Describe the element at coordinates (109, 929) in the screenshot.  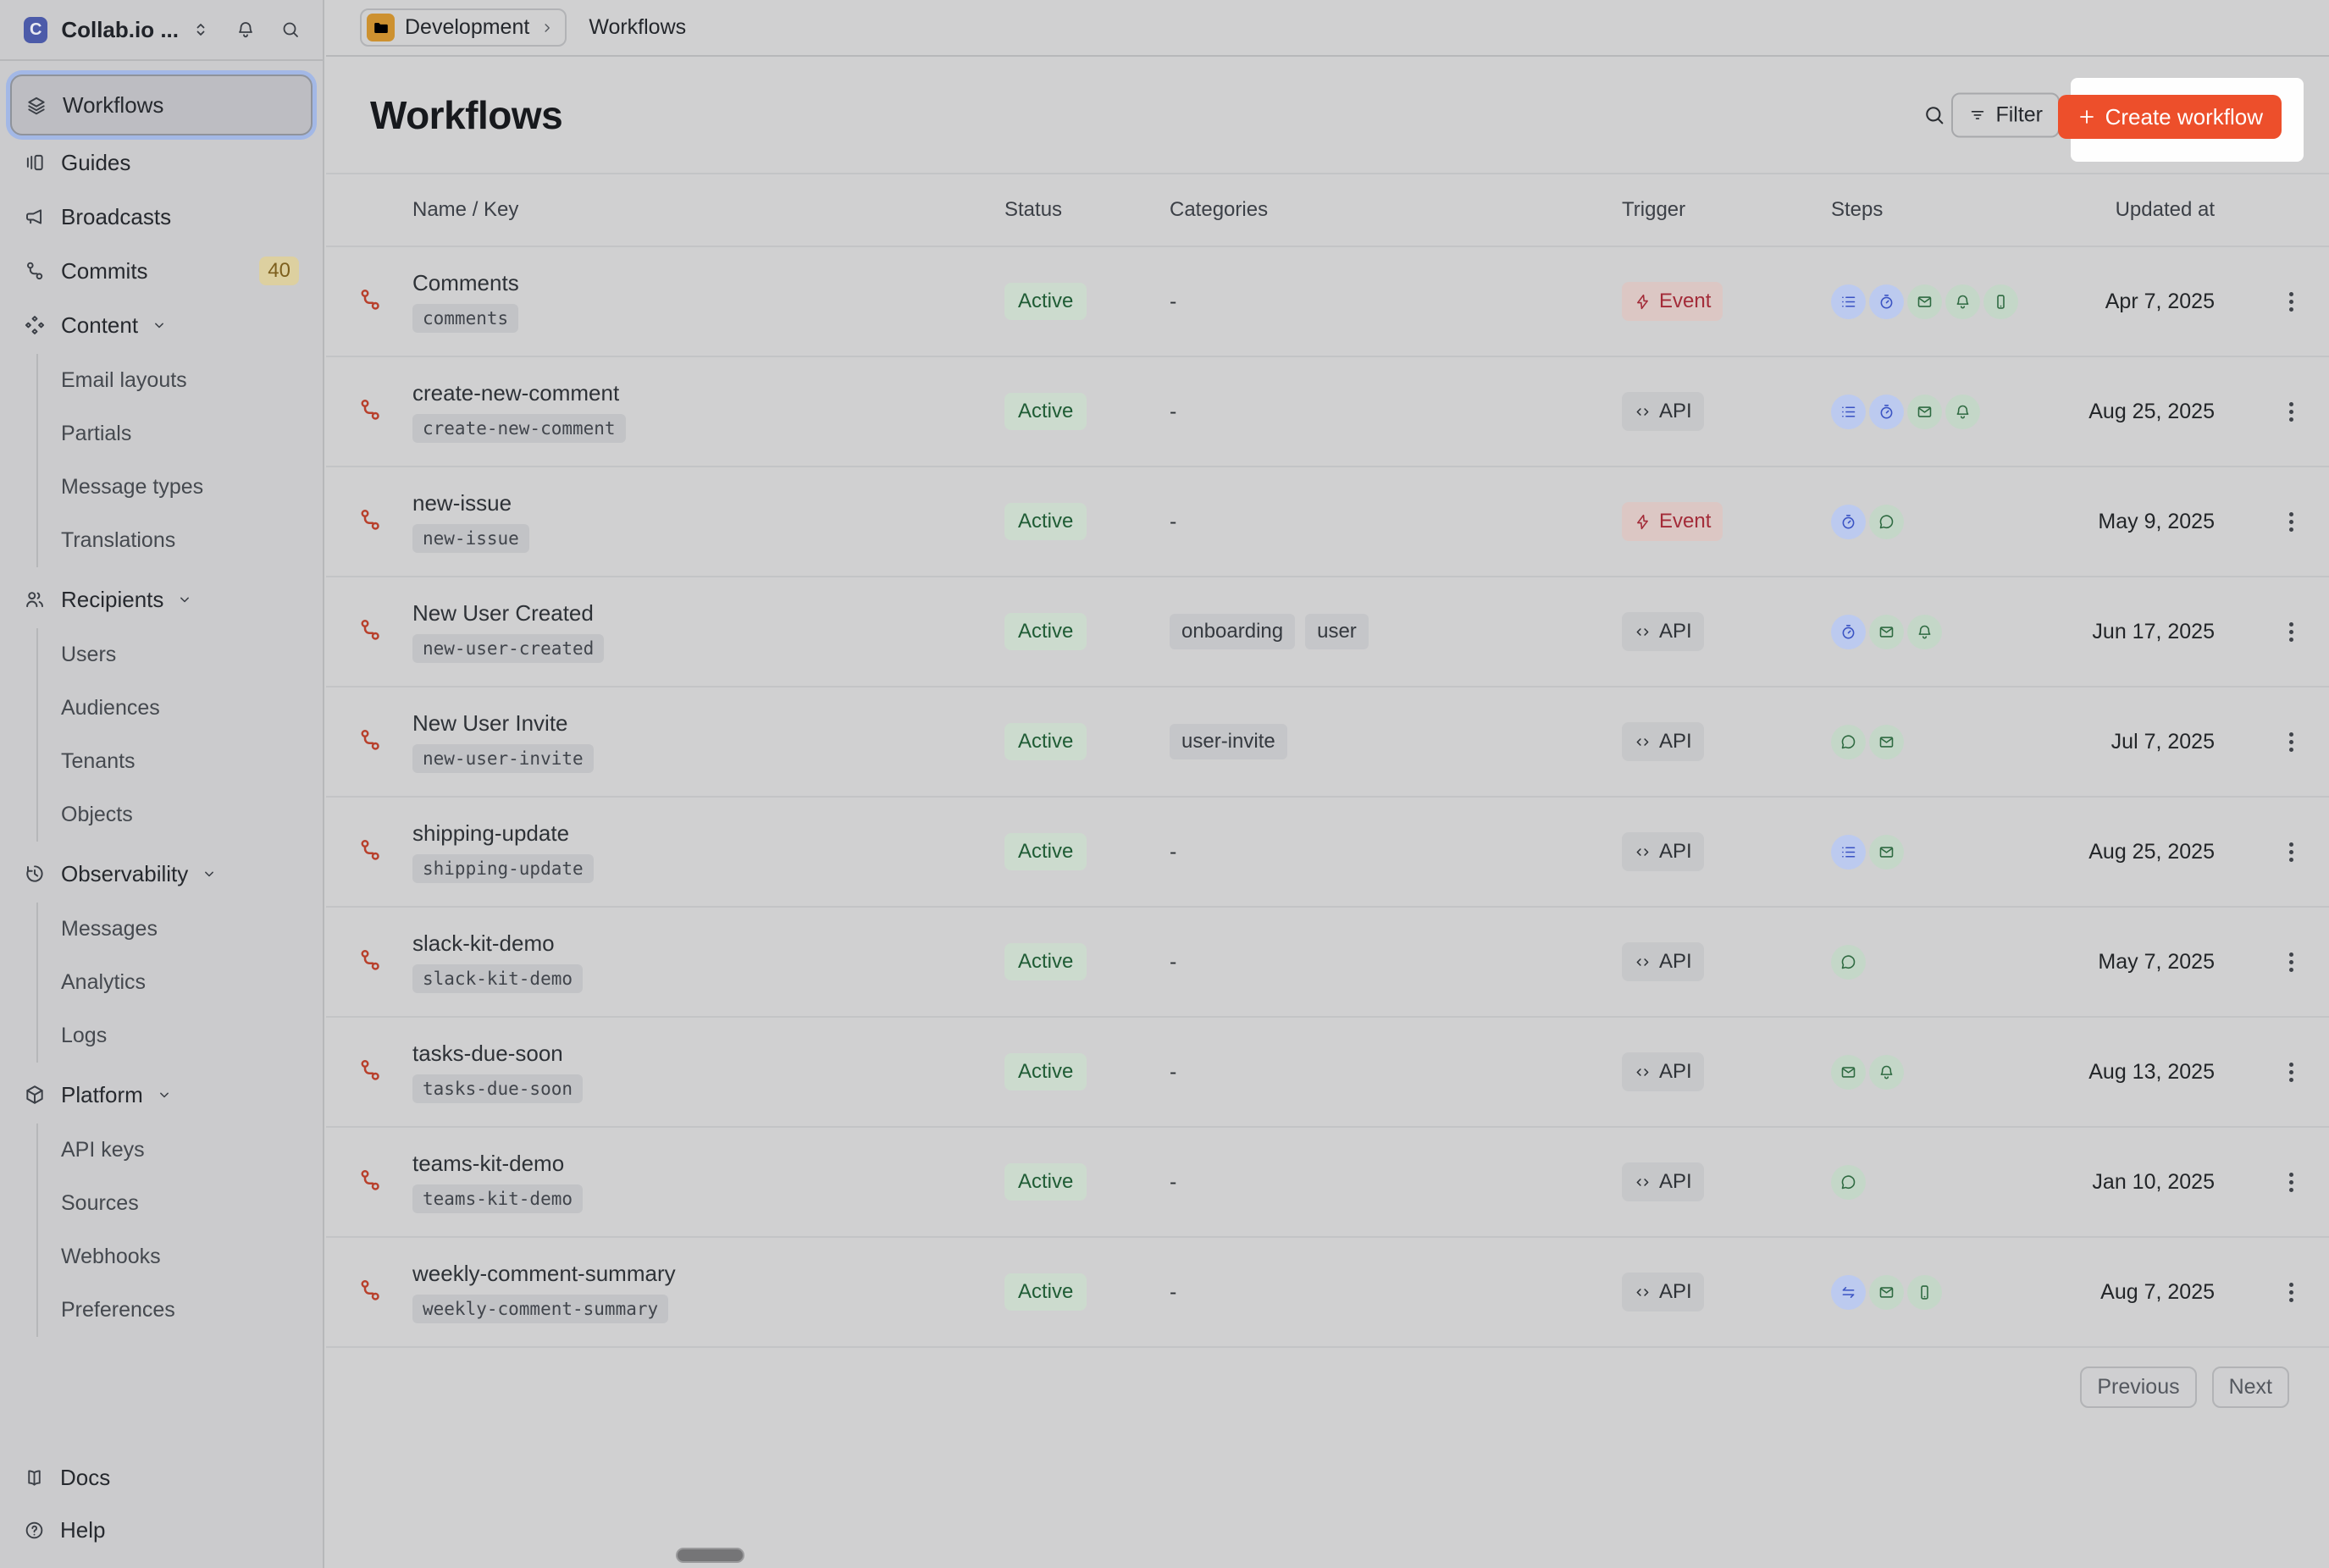
I see `sidebar-item-messages: Messages` at that location.